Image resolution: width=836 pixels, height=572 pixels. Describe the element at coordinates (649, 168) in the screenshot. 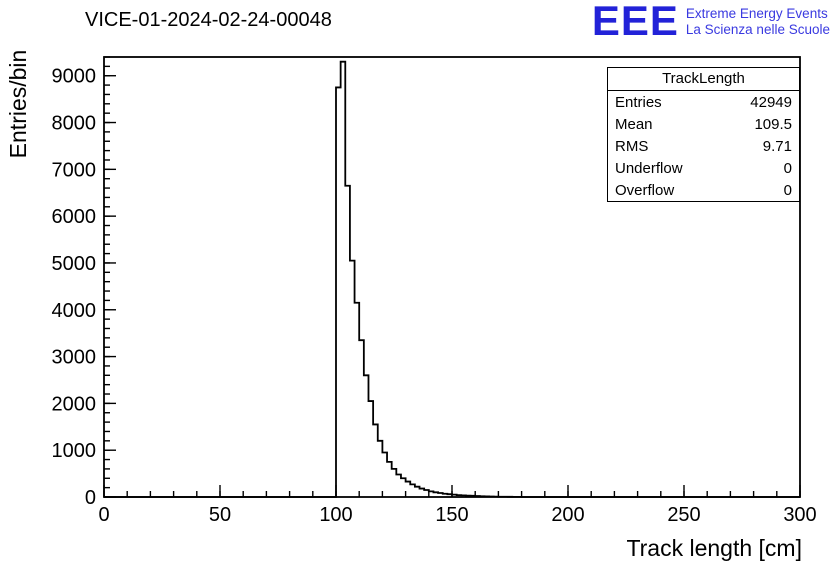

I see `stats-label: Underflow` at that location.